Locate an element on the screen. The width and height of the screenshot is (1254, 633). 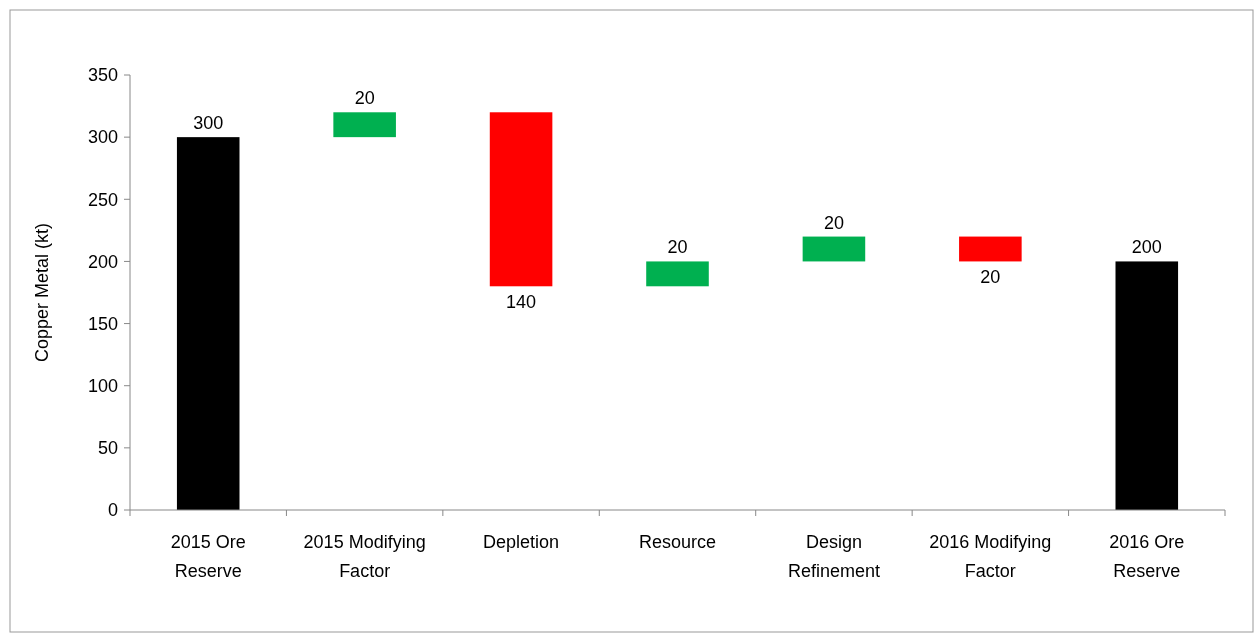
x-tick-label: Depletion is located at coordinates (521, 542).